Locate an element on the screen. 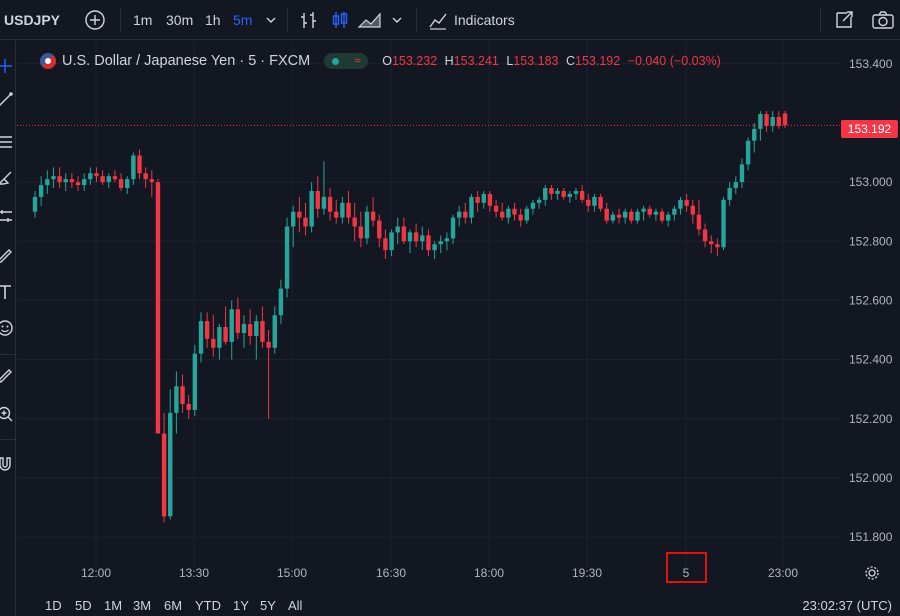  brush-icon is located at coordinates (7, 178).